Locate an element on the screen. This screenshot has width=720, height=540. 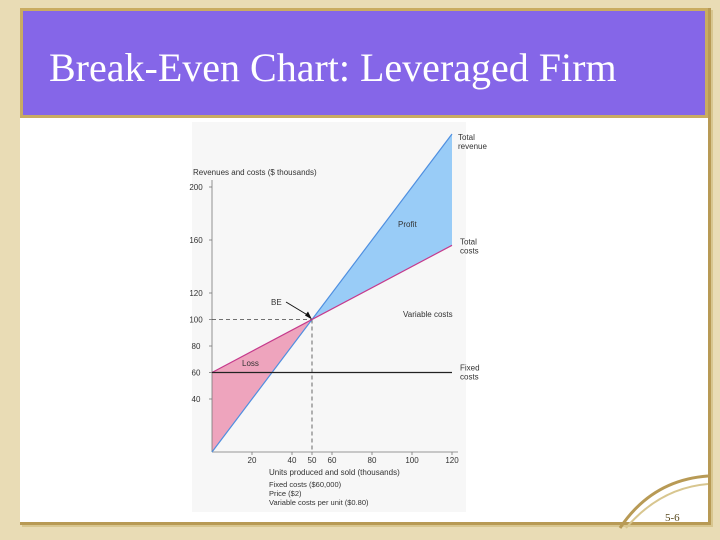
slide-number: 5-6 is located at coordinates (672, 518).